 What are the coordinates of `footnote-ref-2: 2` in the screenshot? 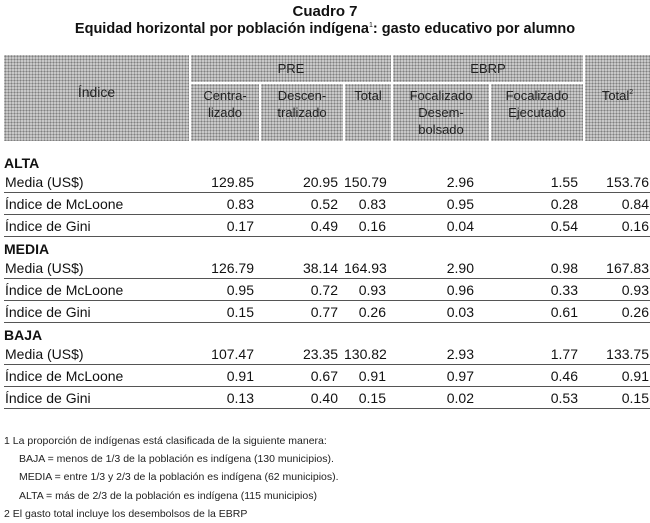 It's located at (631, 92).